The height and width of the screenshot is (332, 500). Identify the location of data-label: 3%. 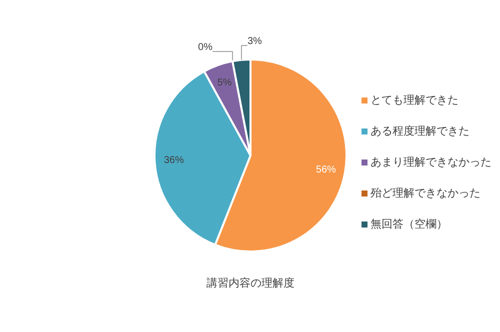
(254, 41).